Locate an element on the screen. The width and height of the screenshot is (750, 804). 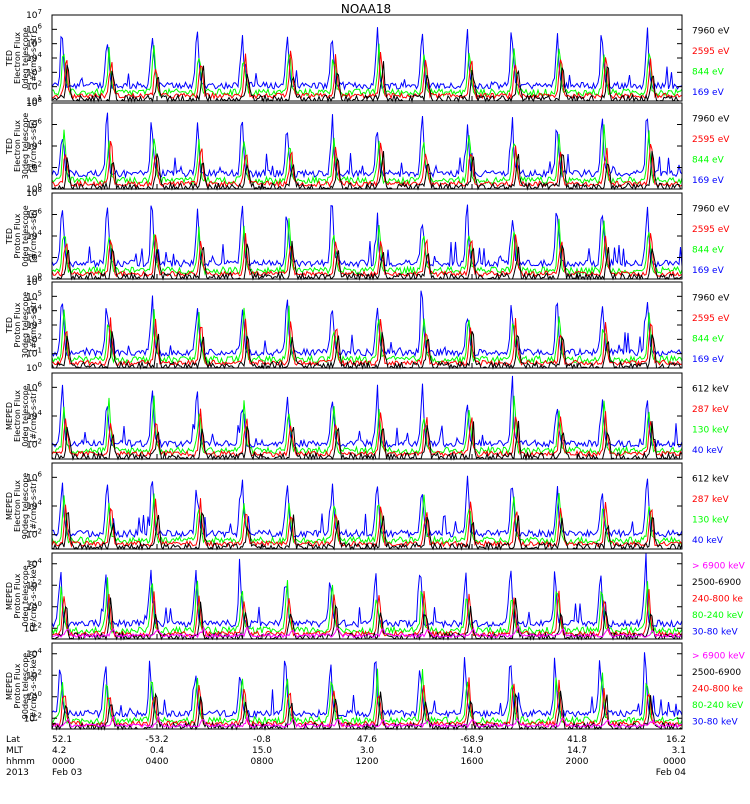
xaxis-mlt-label: 14.0 is located at coordinates (472, 751).